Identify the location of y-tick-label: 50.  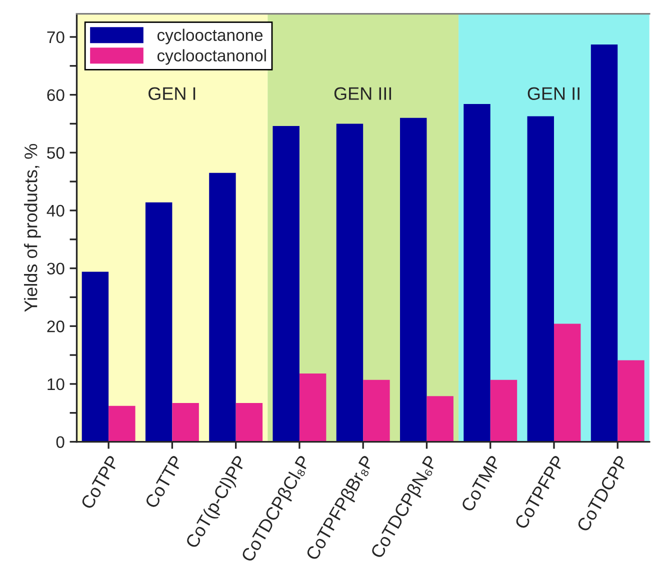
(55, 153).